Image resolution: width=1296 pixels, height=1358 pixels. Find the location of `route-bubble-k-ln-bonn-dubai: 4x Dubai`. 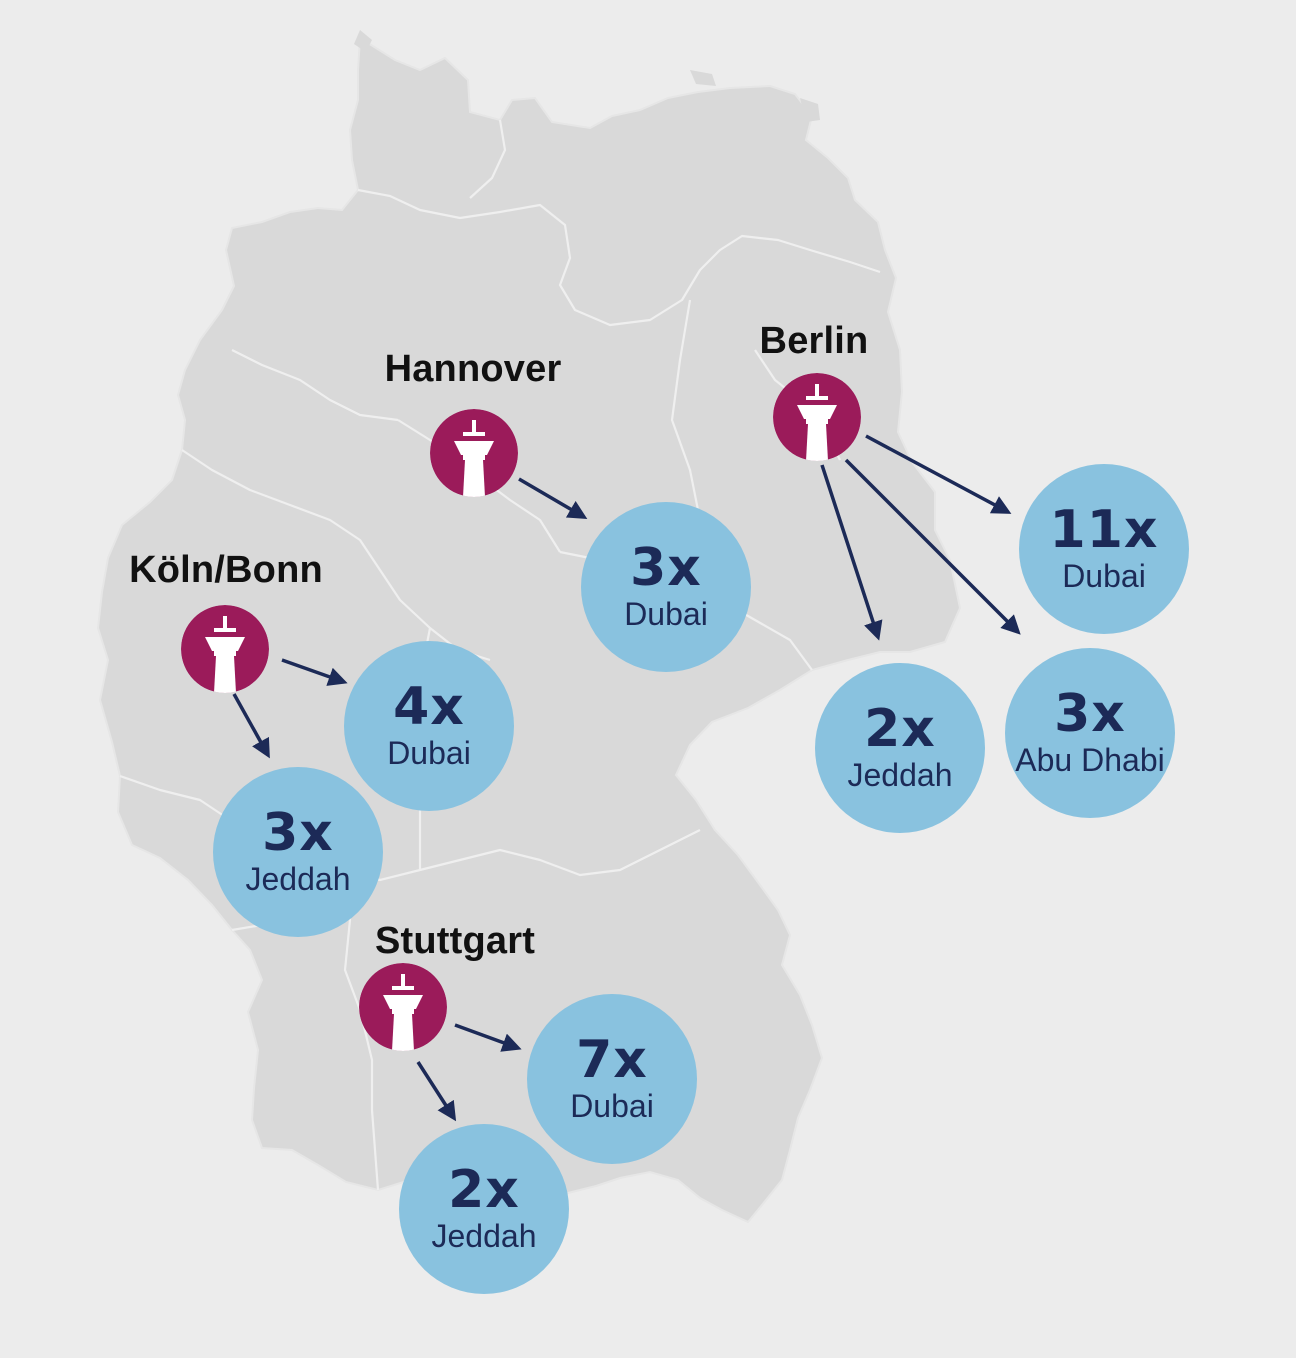

route-bubble-k-ln-bonn-dubai: 4x Dubai is located at coordinates (429, 726).